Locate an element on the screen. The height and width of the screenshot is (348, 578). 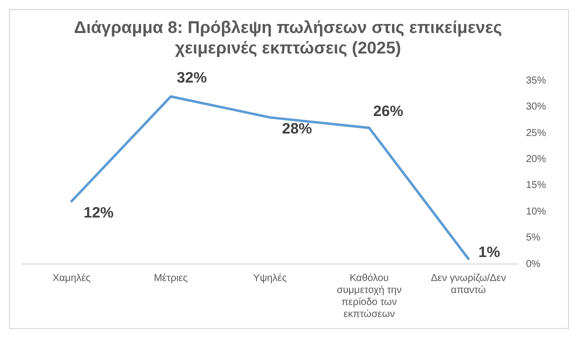
data-label: 1% is located at coordinates (489, 252).